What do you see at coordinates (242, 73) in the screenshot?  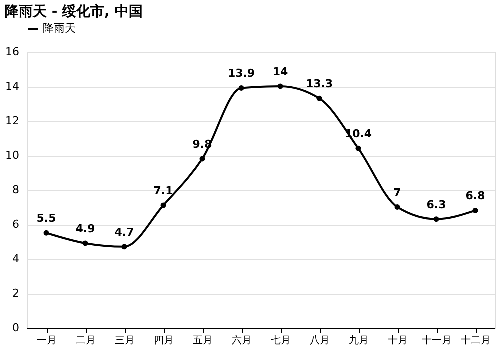 I see `data-label: 13.9` at bounding box center [242, 73].